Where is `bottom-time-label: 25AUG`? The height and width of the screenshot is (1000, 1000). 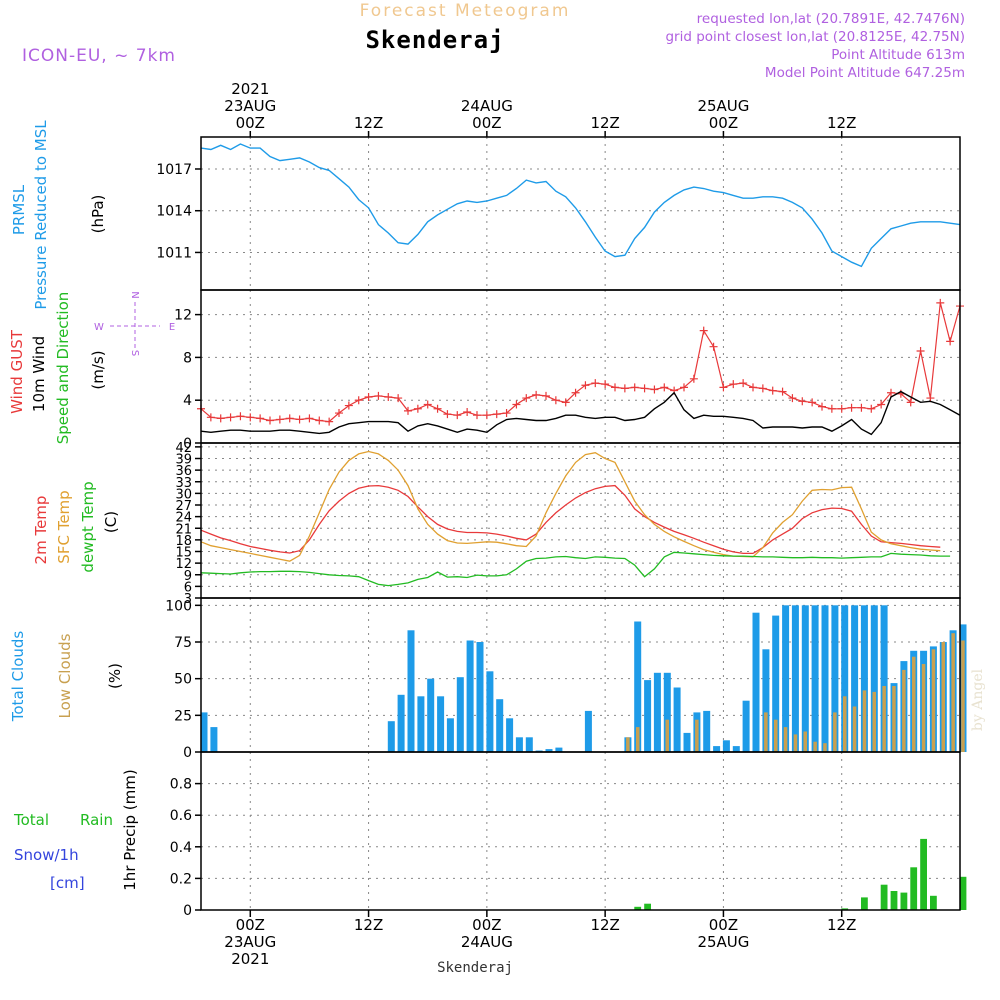 bottom-time-label: 25AUG is located at coordinates (723, 942).